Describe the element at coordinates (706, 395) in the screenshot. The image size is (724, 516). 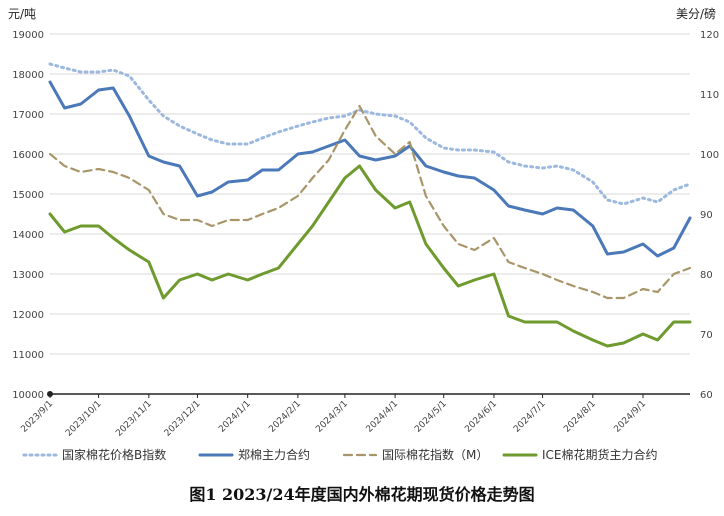
I see `right-tick-label: 60` at that location.